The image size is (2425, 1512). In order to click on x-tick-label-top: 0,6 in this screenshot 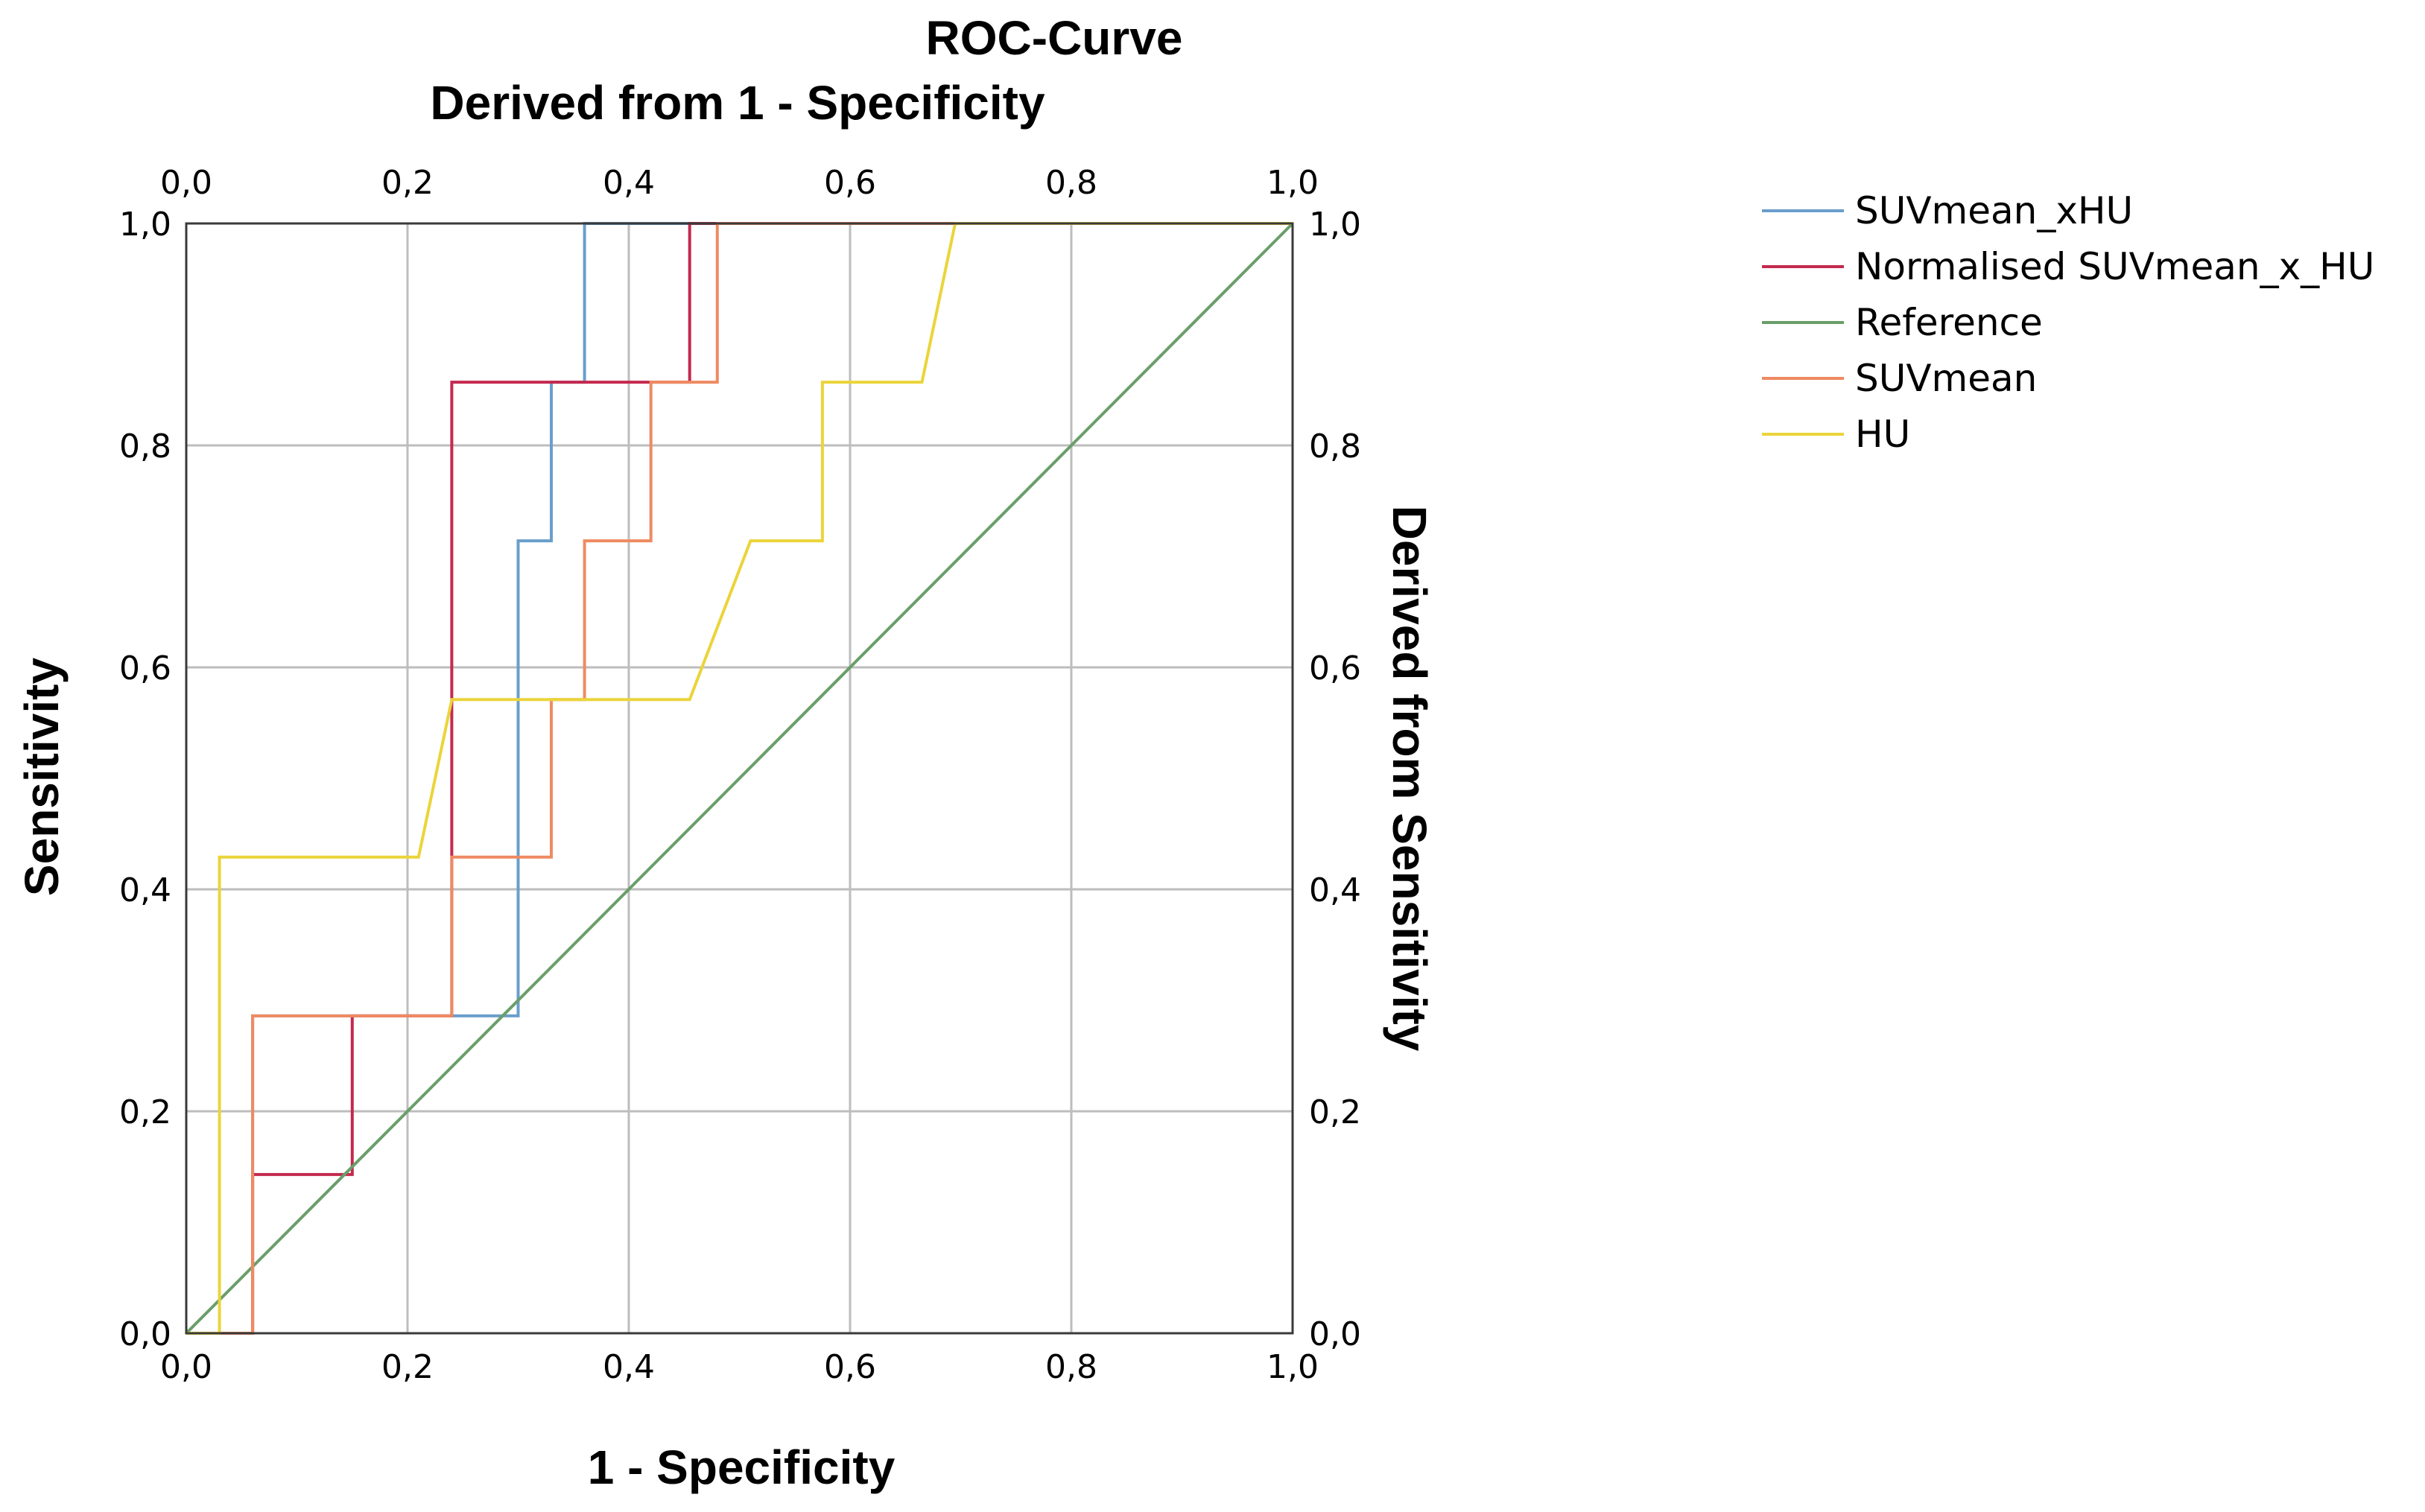, I will do `click(850, 183)`.